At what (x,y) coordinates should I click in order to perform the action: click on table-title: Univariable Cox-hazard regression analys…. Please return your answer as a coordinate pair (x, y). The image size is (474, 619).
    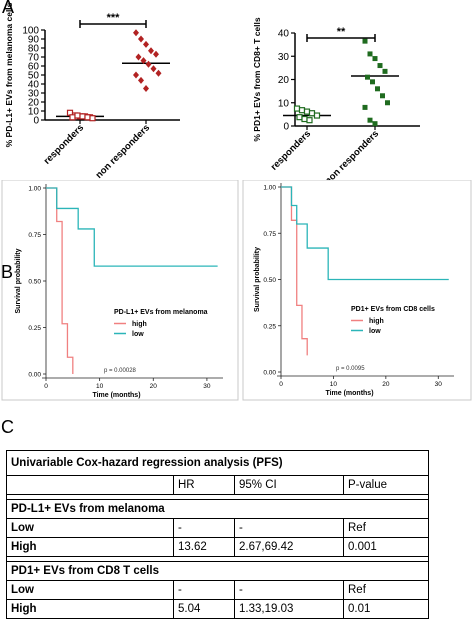
    Looking at the image, I should click on (217, 463).